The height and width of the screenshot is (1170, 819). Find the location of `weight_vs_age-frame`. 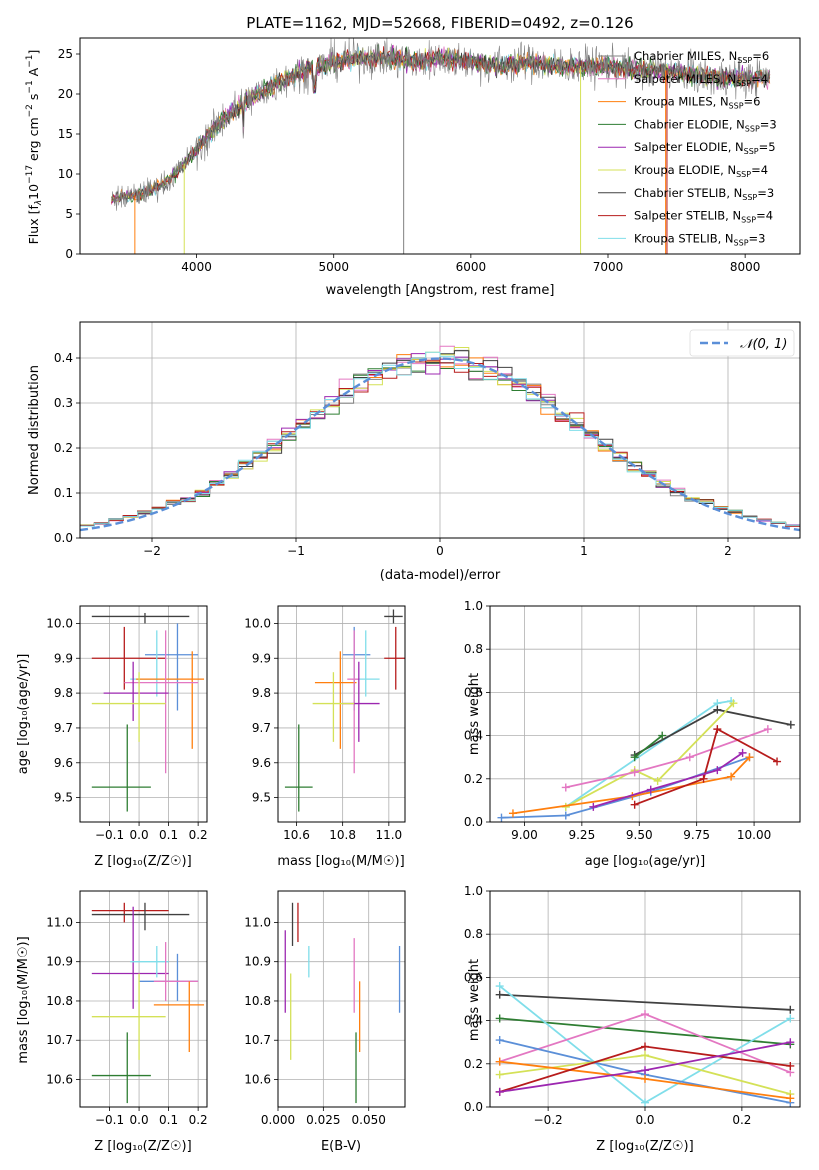

weight_vs_age-frame is located at coordinates (645, 714).